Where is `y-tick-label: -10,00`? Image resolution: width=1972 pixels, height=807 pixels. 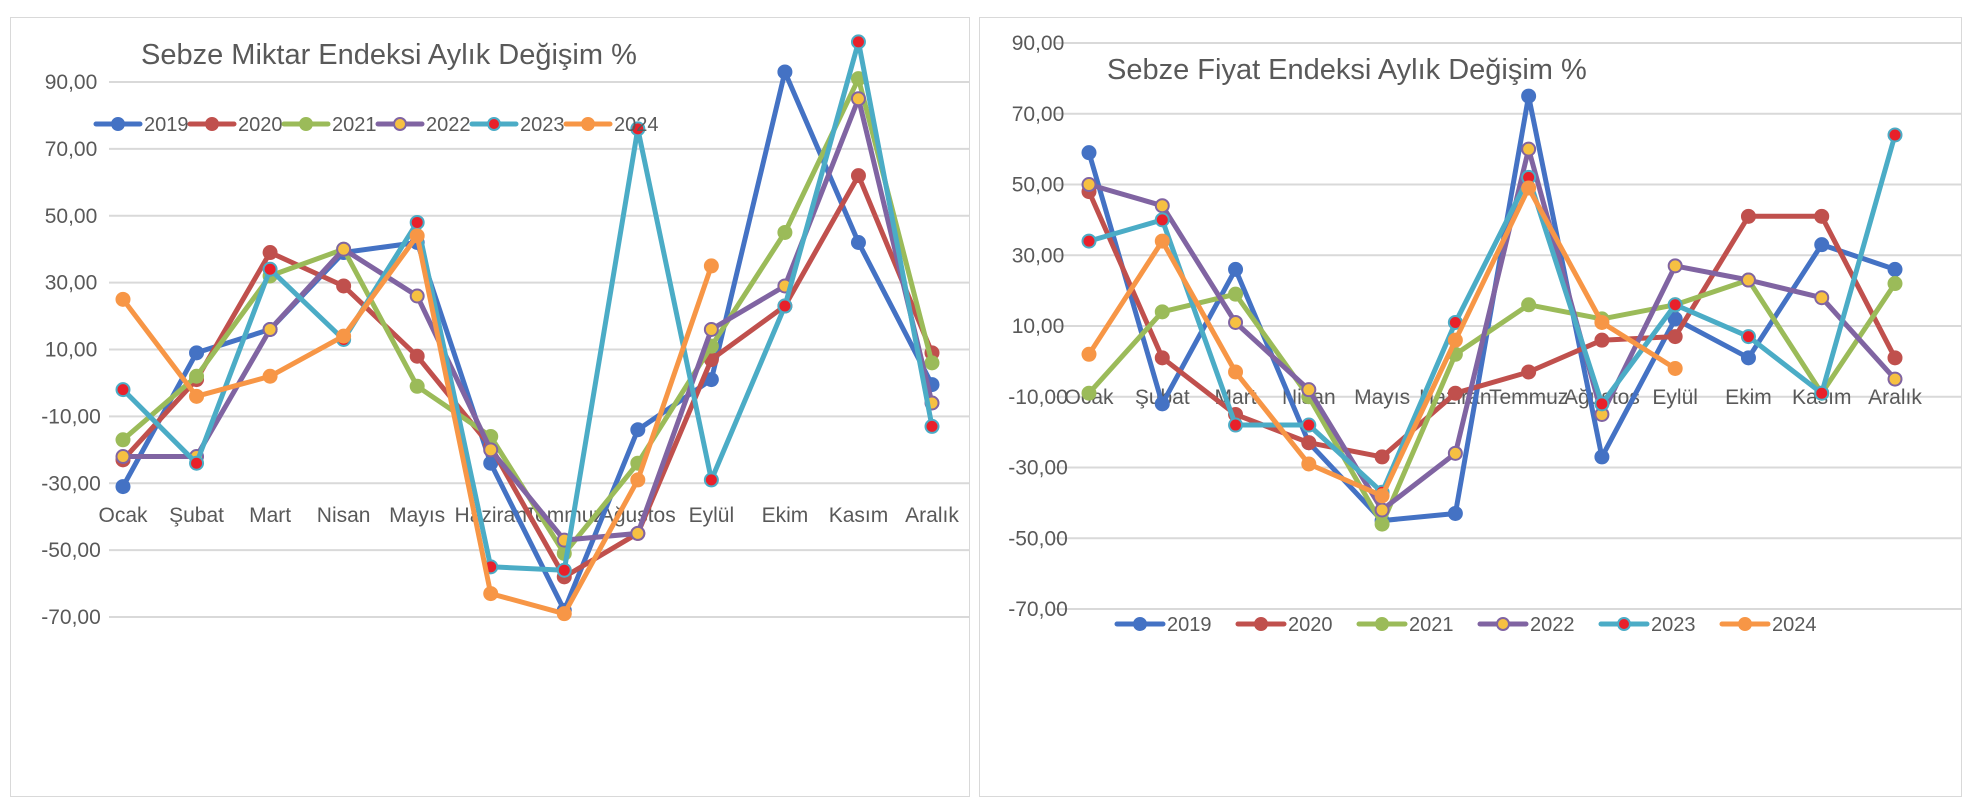
y-tick-label: -10,00 is located at coordinates (71, 416).